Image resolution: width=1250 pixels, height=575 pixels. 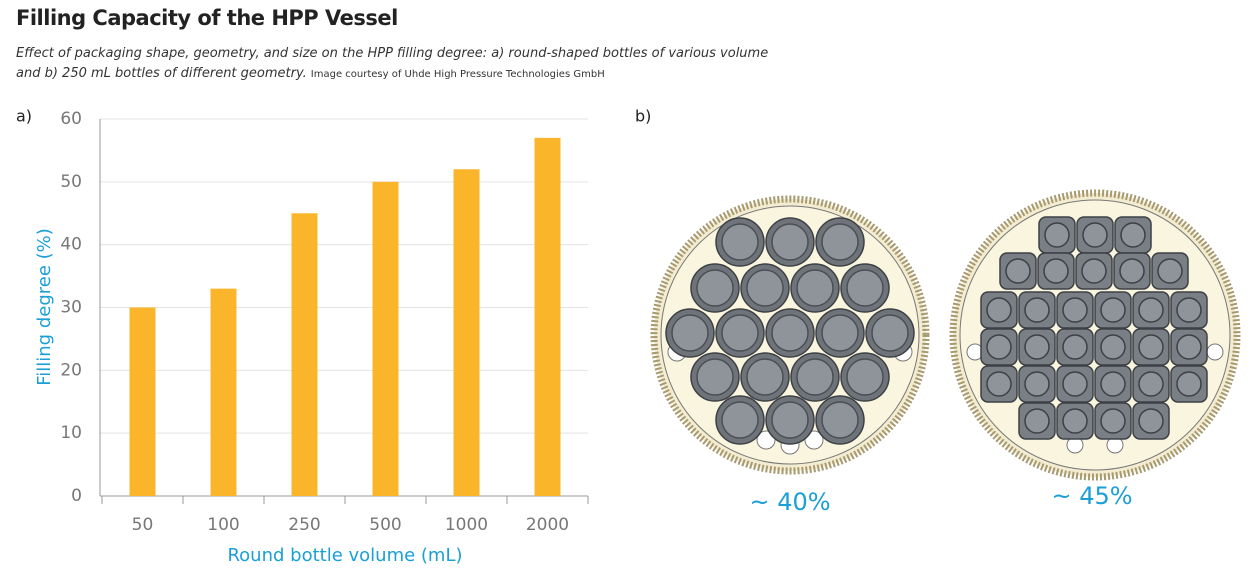 I want to click on y-tick-label: 20, so click(x=71, y=370).